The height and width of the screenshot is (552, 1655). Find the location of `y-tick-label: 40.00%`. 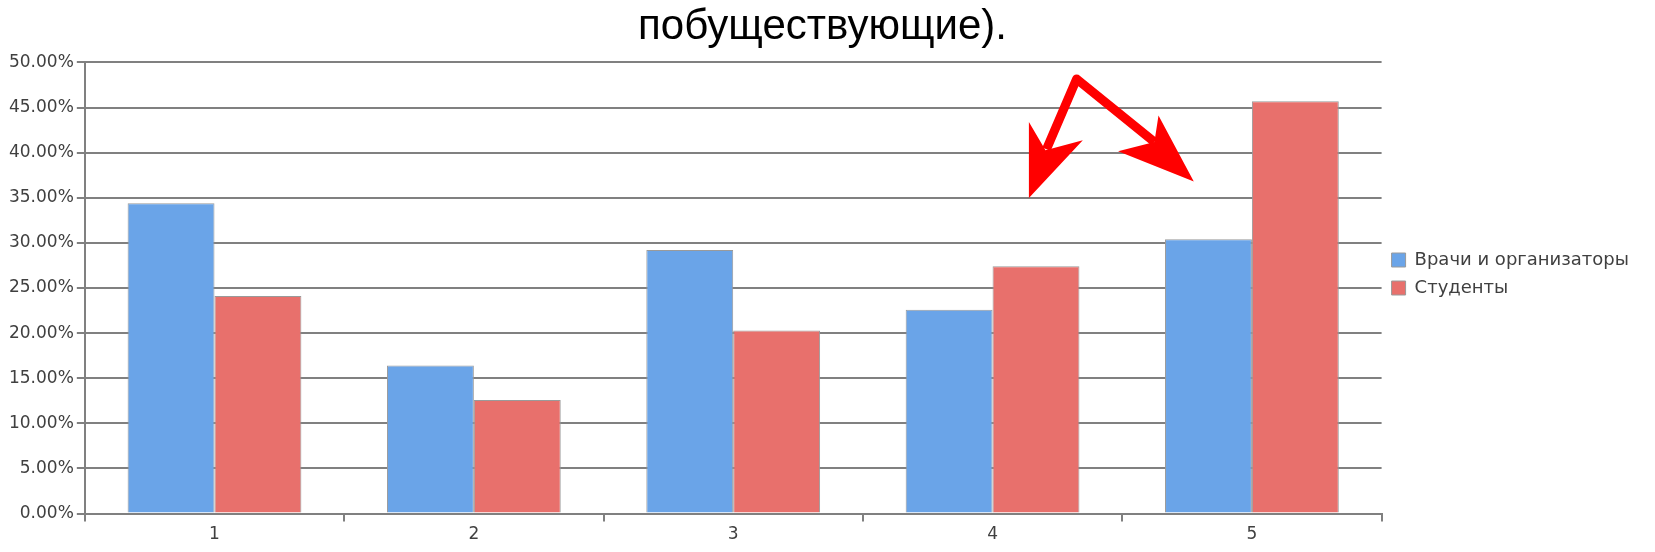

y-tick-label: 40.00% is located at coordinates (41, 151).